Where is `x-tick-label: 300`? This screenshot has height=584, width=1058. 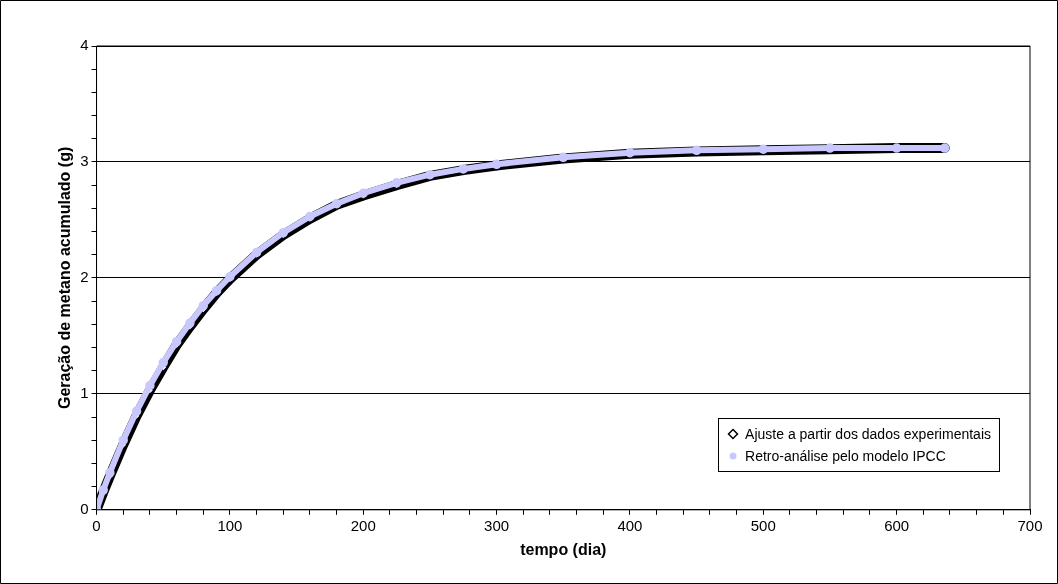 x-tick-label: 300 is located at coordinates (497, 525).